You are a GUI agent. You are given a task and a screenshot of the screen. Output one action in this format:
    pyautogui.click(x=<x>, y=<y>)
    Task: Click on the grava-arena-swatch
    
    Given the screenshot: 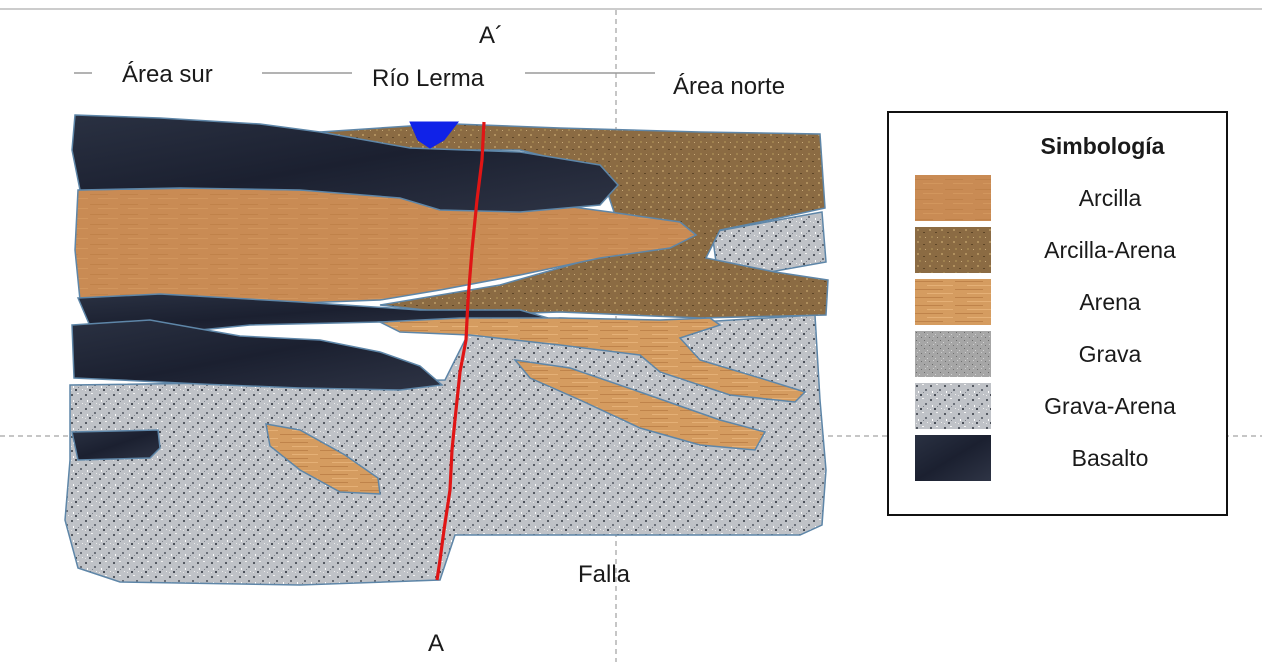 What is the action you would take?
    pyautogui.click(x=953, y=406)
    